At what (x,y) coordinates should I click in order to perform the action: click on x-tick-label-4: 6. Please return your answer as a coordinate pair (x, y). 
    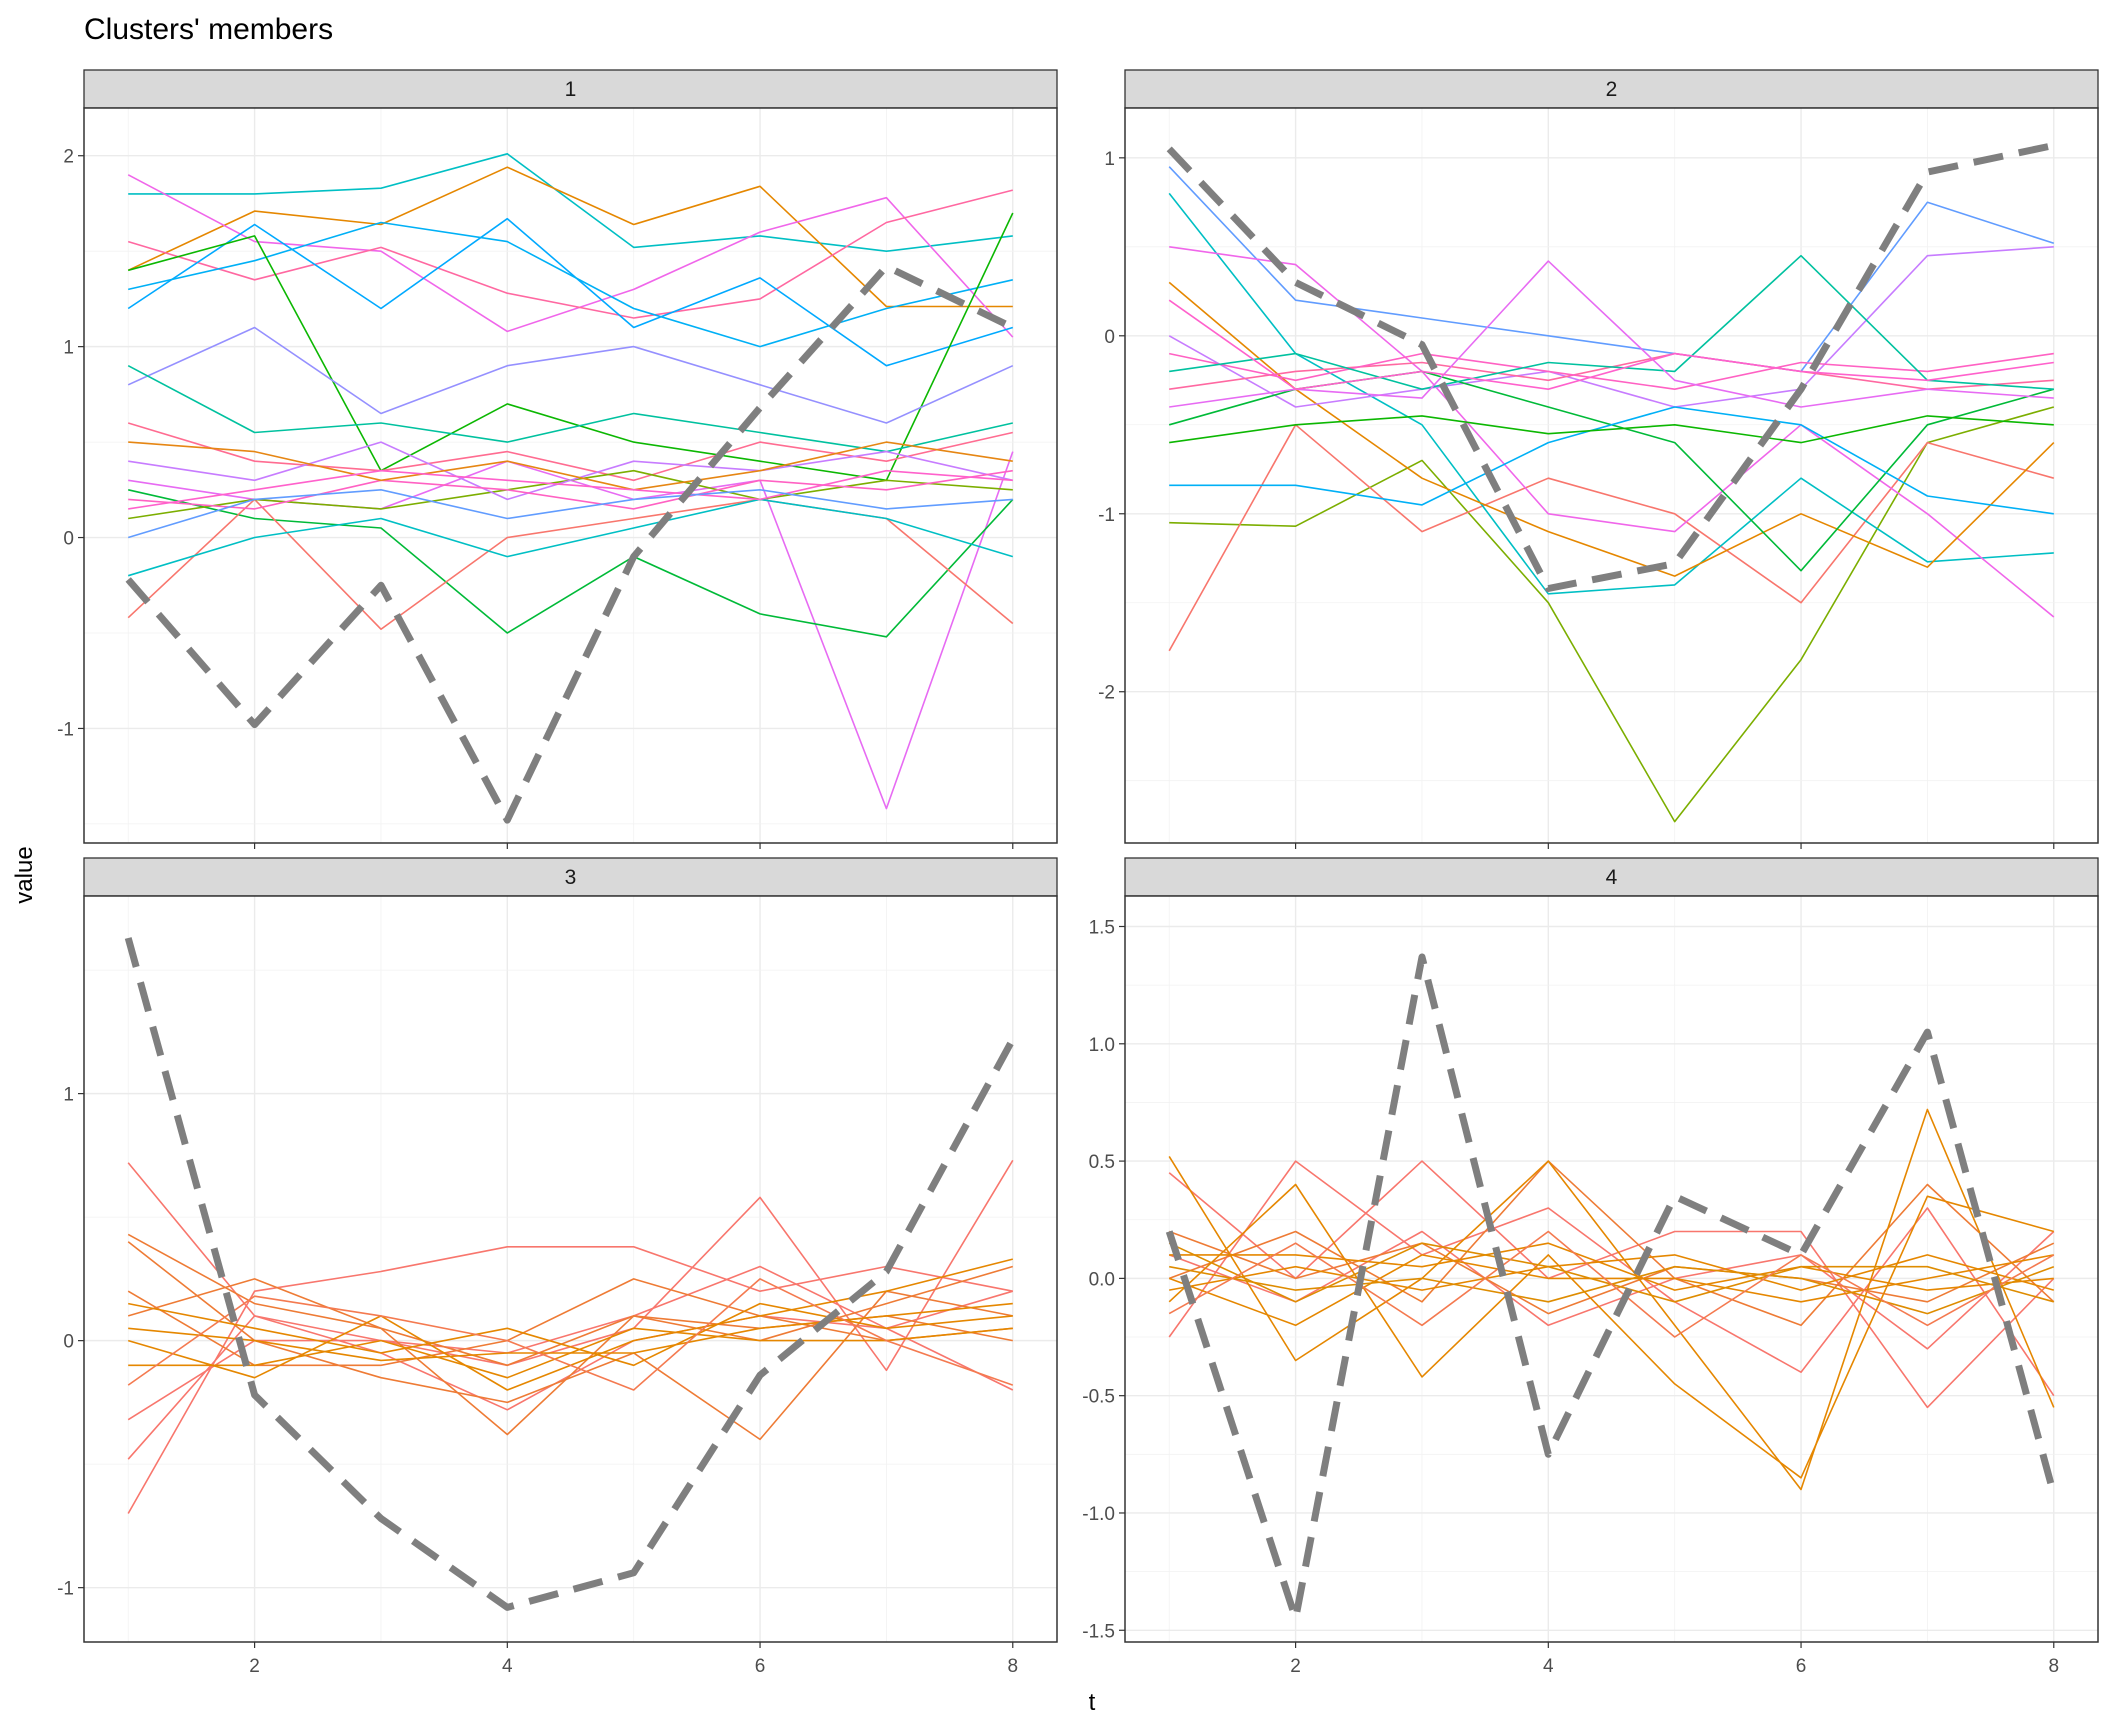
    Looking at the image, I should click on (1801, 1666).